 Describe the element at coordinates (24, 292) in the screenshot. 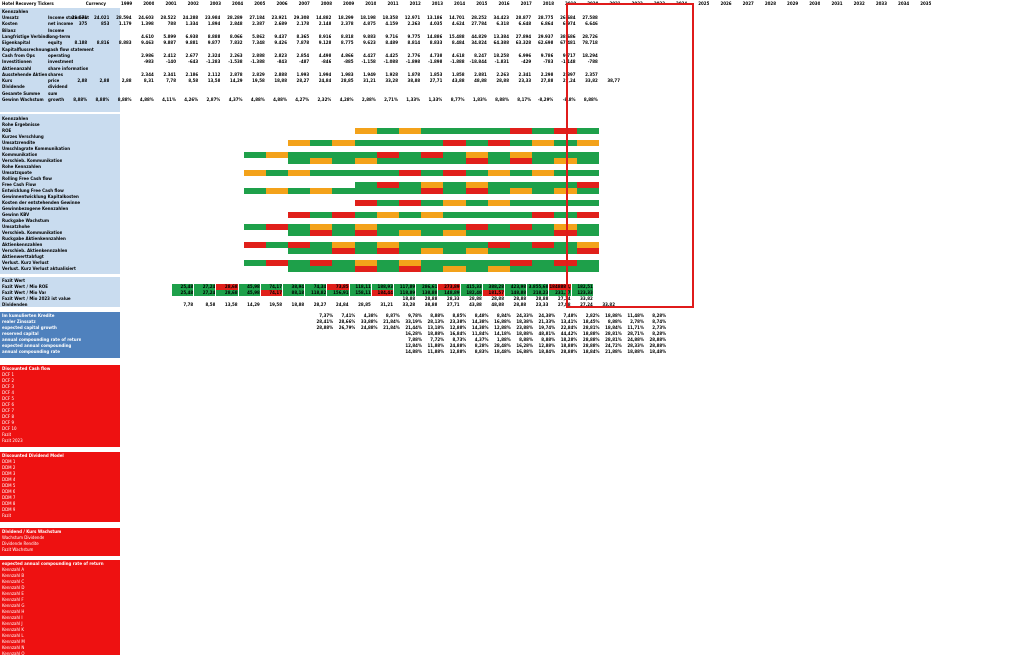

I see `kpi-row-label: Fazit Wert / Mio Var` at that location.